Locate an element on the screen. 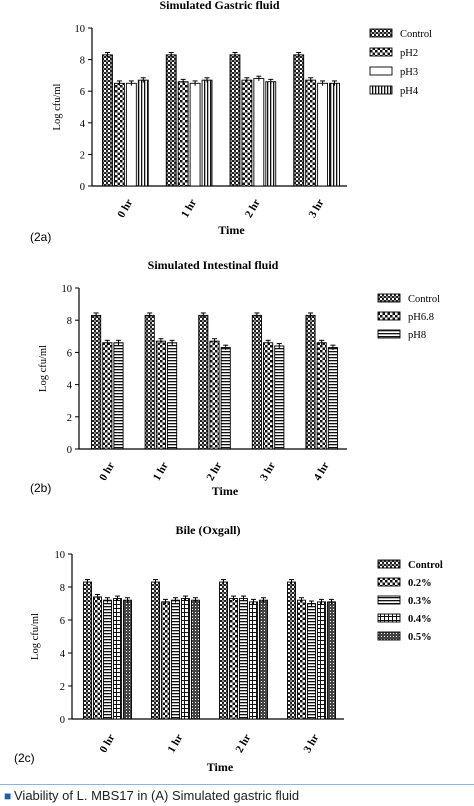 The width and height of the screenshot is (474, 806). bar-0-4--2hr is located at coordinates (253, 660).